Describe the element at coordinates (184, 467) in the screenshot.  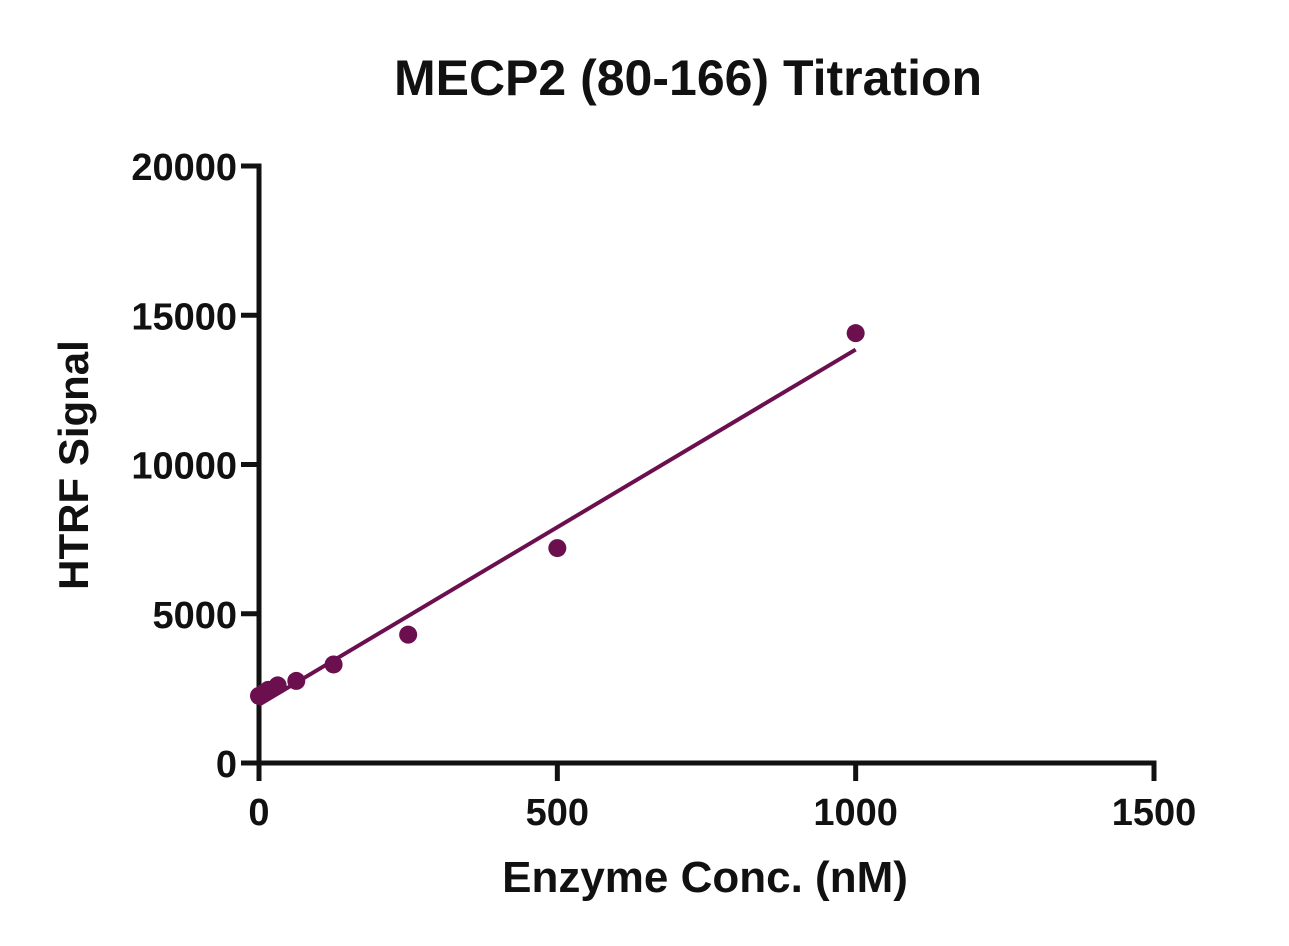
I see `y-tick-label: 10000` at that location.